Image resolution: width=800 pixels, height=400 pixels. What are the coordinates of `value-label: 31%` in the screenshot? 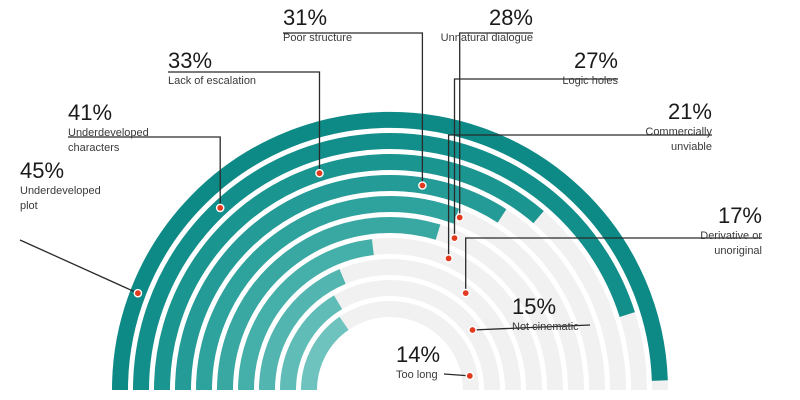 It's located at (305, 17).